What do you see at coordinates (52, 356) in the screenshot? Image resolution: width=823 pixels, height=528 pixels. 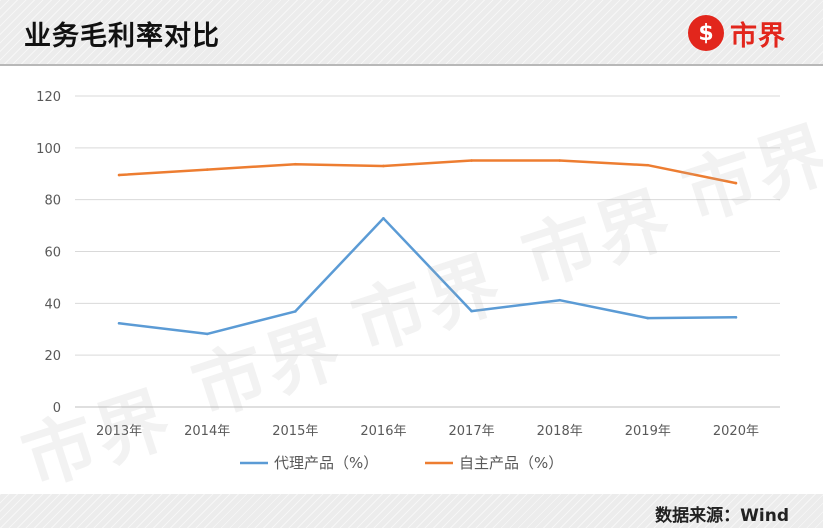 I see `y-tick-label: 20` at bounding box center [52, 356].